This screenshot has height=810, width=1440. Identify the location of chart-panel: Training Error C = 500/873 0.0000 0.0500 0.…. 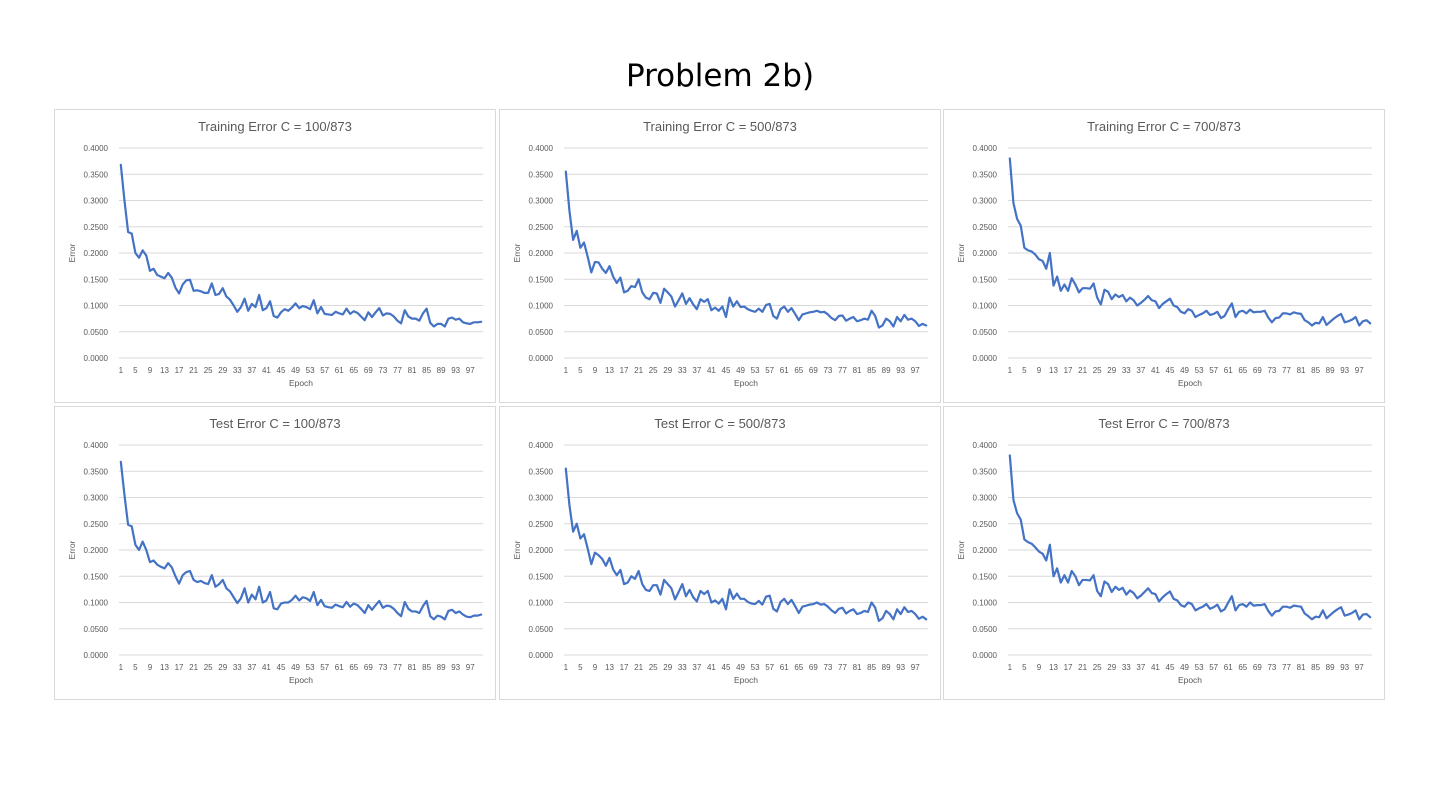
(720, 256).